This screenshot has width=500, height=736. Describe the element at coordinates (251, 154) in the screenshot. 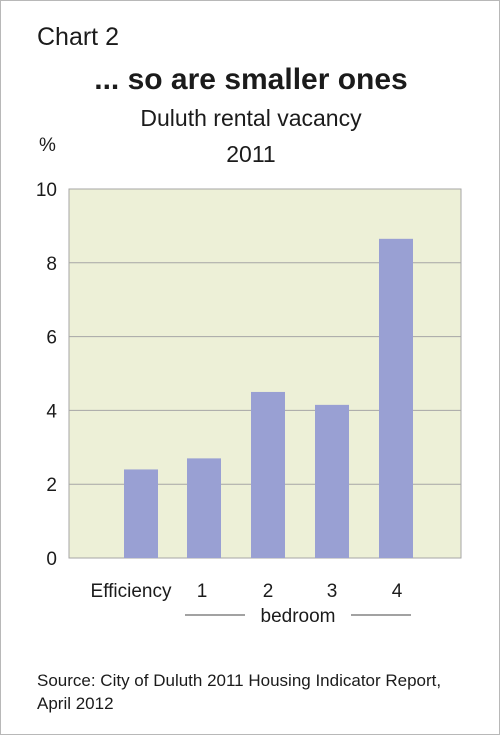

I see `chart-year: 2011` at that location.